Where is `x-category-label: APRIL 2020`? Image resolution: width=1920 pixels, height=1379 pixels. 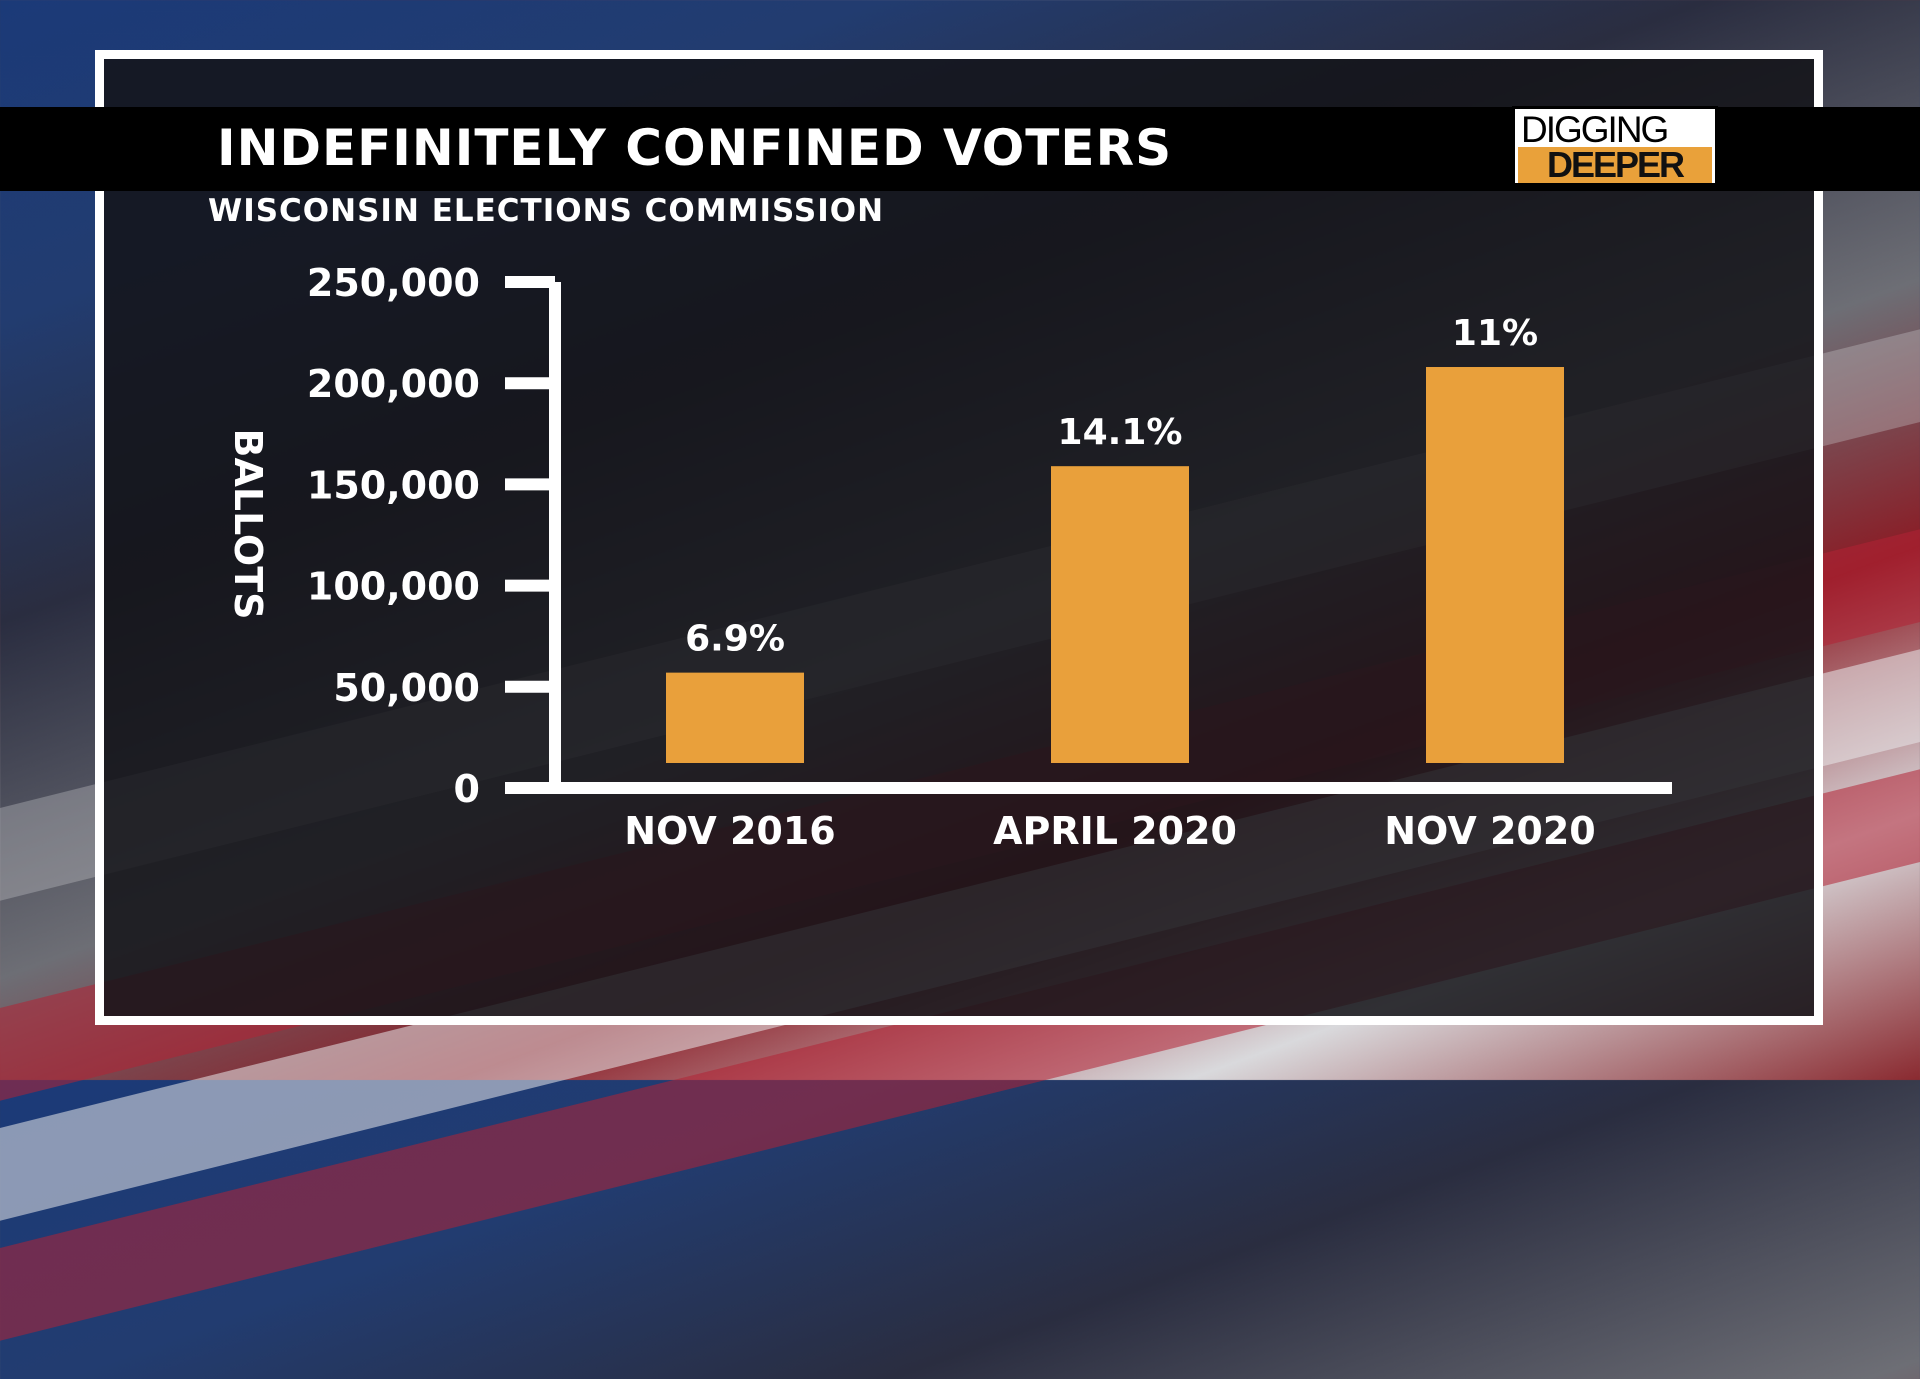 x-category-label: APRIL 2020 is located at coordinates (1115, 831).